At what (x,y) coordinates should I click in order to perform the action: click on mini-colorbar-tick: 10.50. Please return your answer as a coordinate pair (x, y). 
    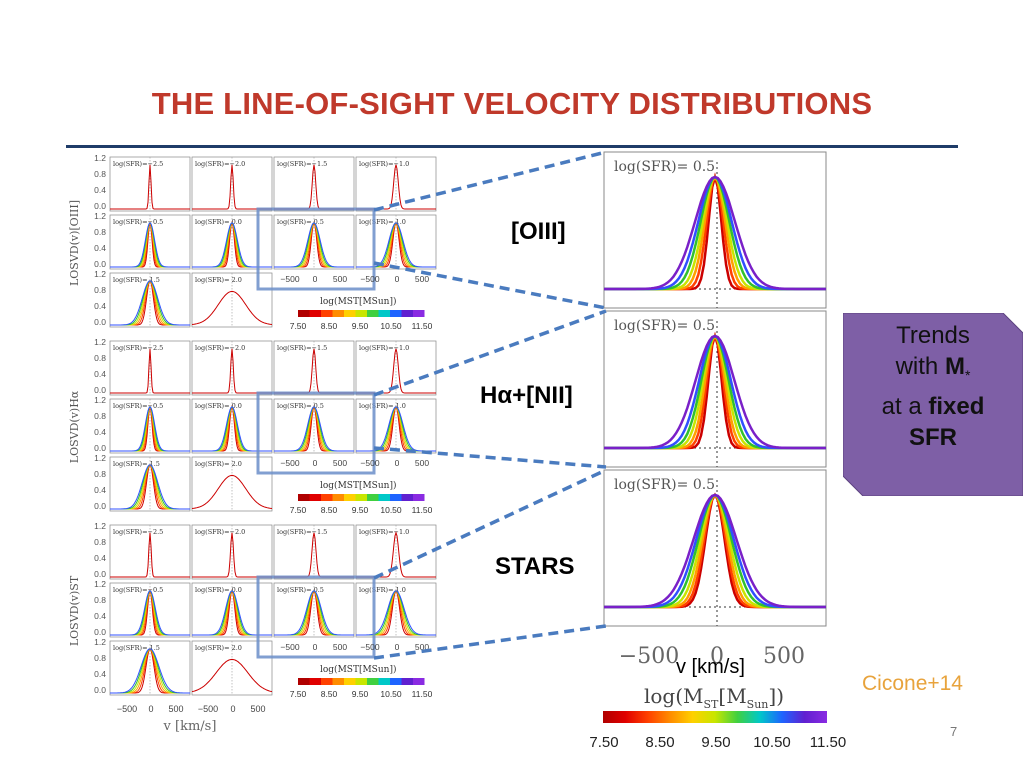
    Looking at the image, I should click on (391, 510).